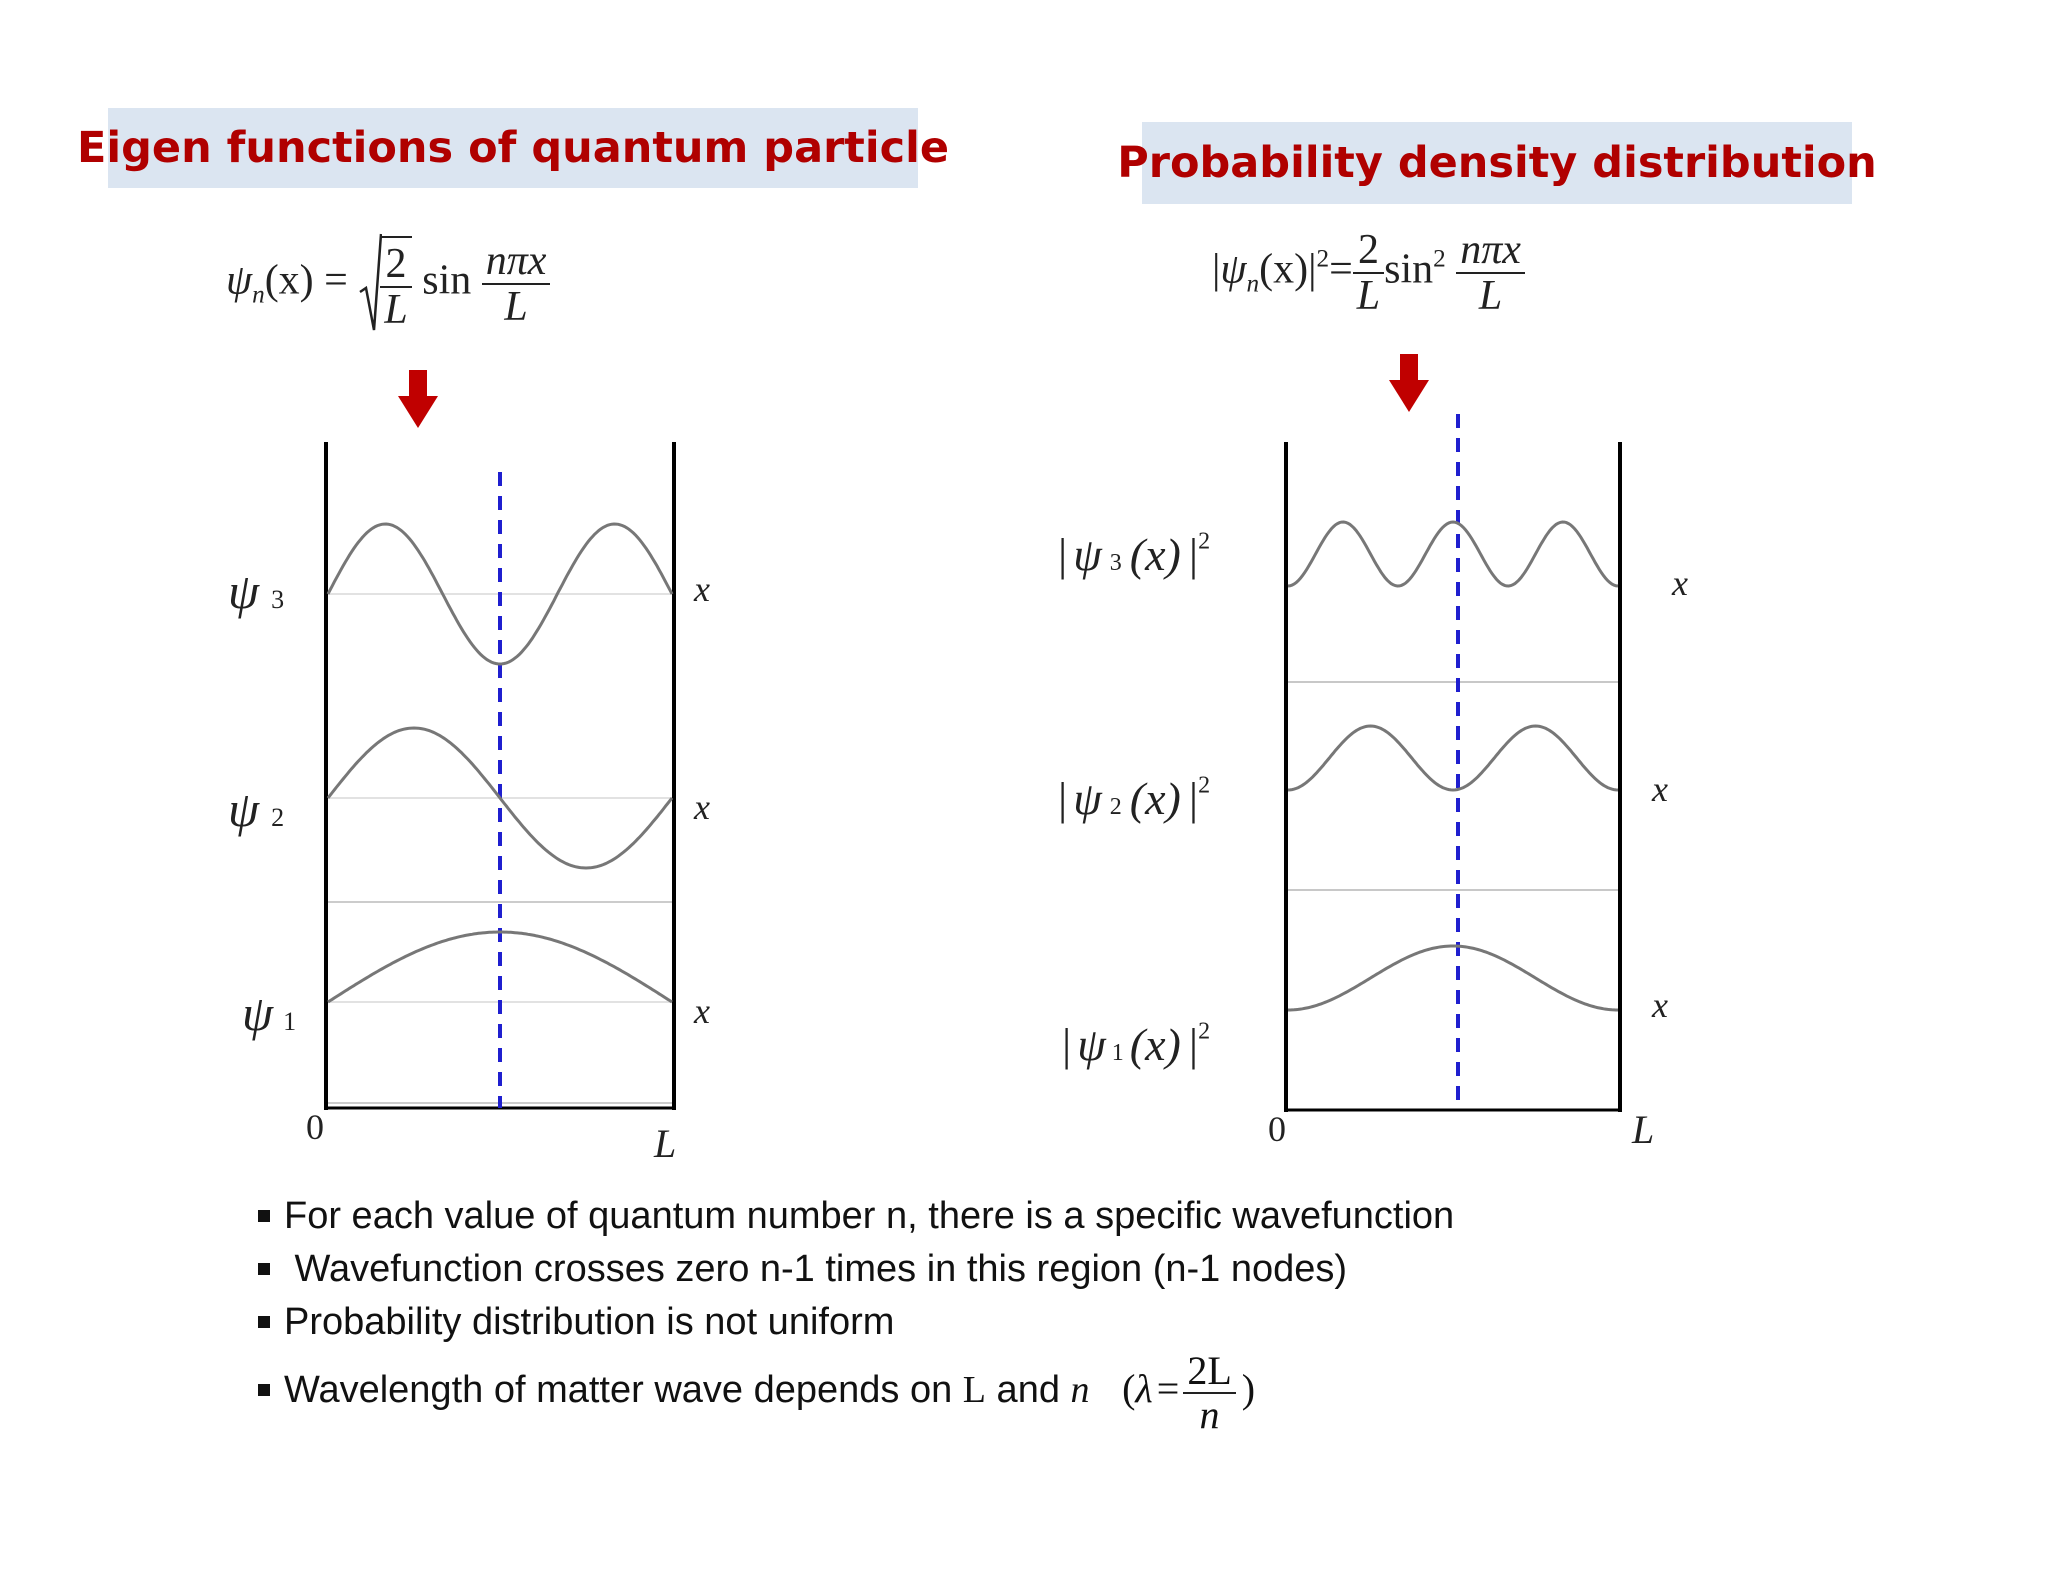  I want to click on formula-square: 2, so click(1323, 259).